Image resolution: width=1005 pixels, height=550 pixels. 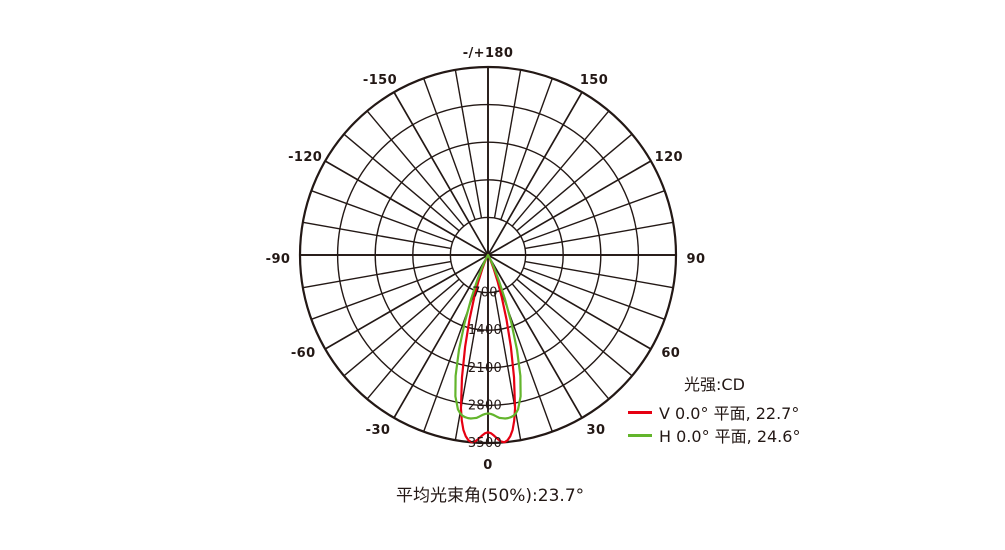 I want to click on radial-tick-labels: 700 1400 2100 2800 3500, so click(x=485, y=368).